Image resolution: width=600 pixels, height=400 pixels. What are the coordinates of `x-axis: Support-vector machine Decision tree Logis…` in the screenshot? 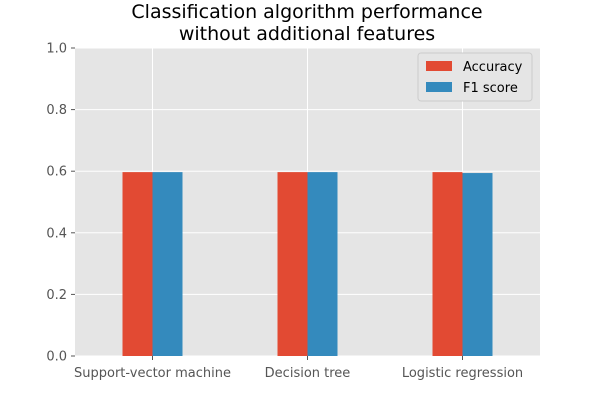 It's located at (298, 368).